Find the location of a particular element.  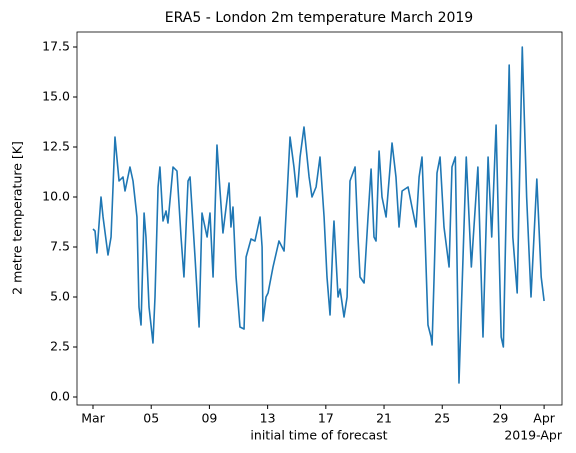

x-tick-label: Apr is located at coordinates (544, 418).